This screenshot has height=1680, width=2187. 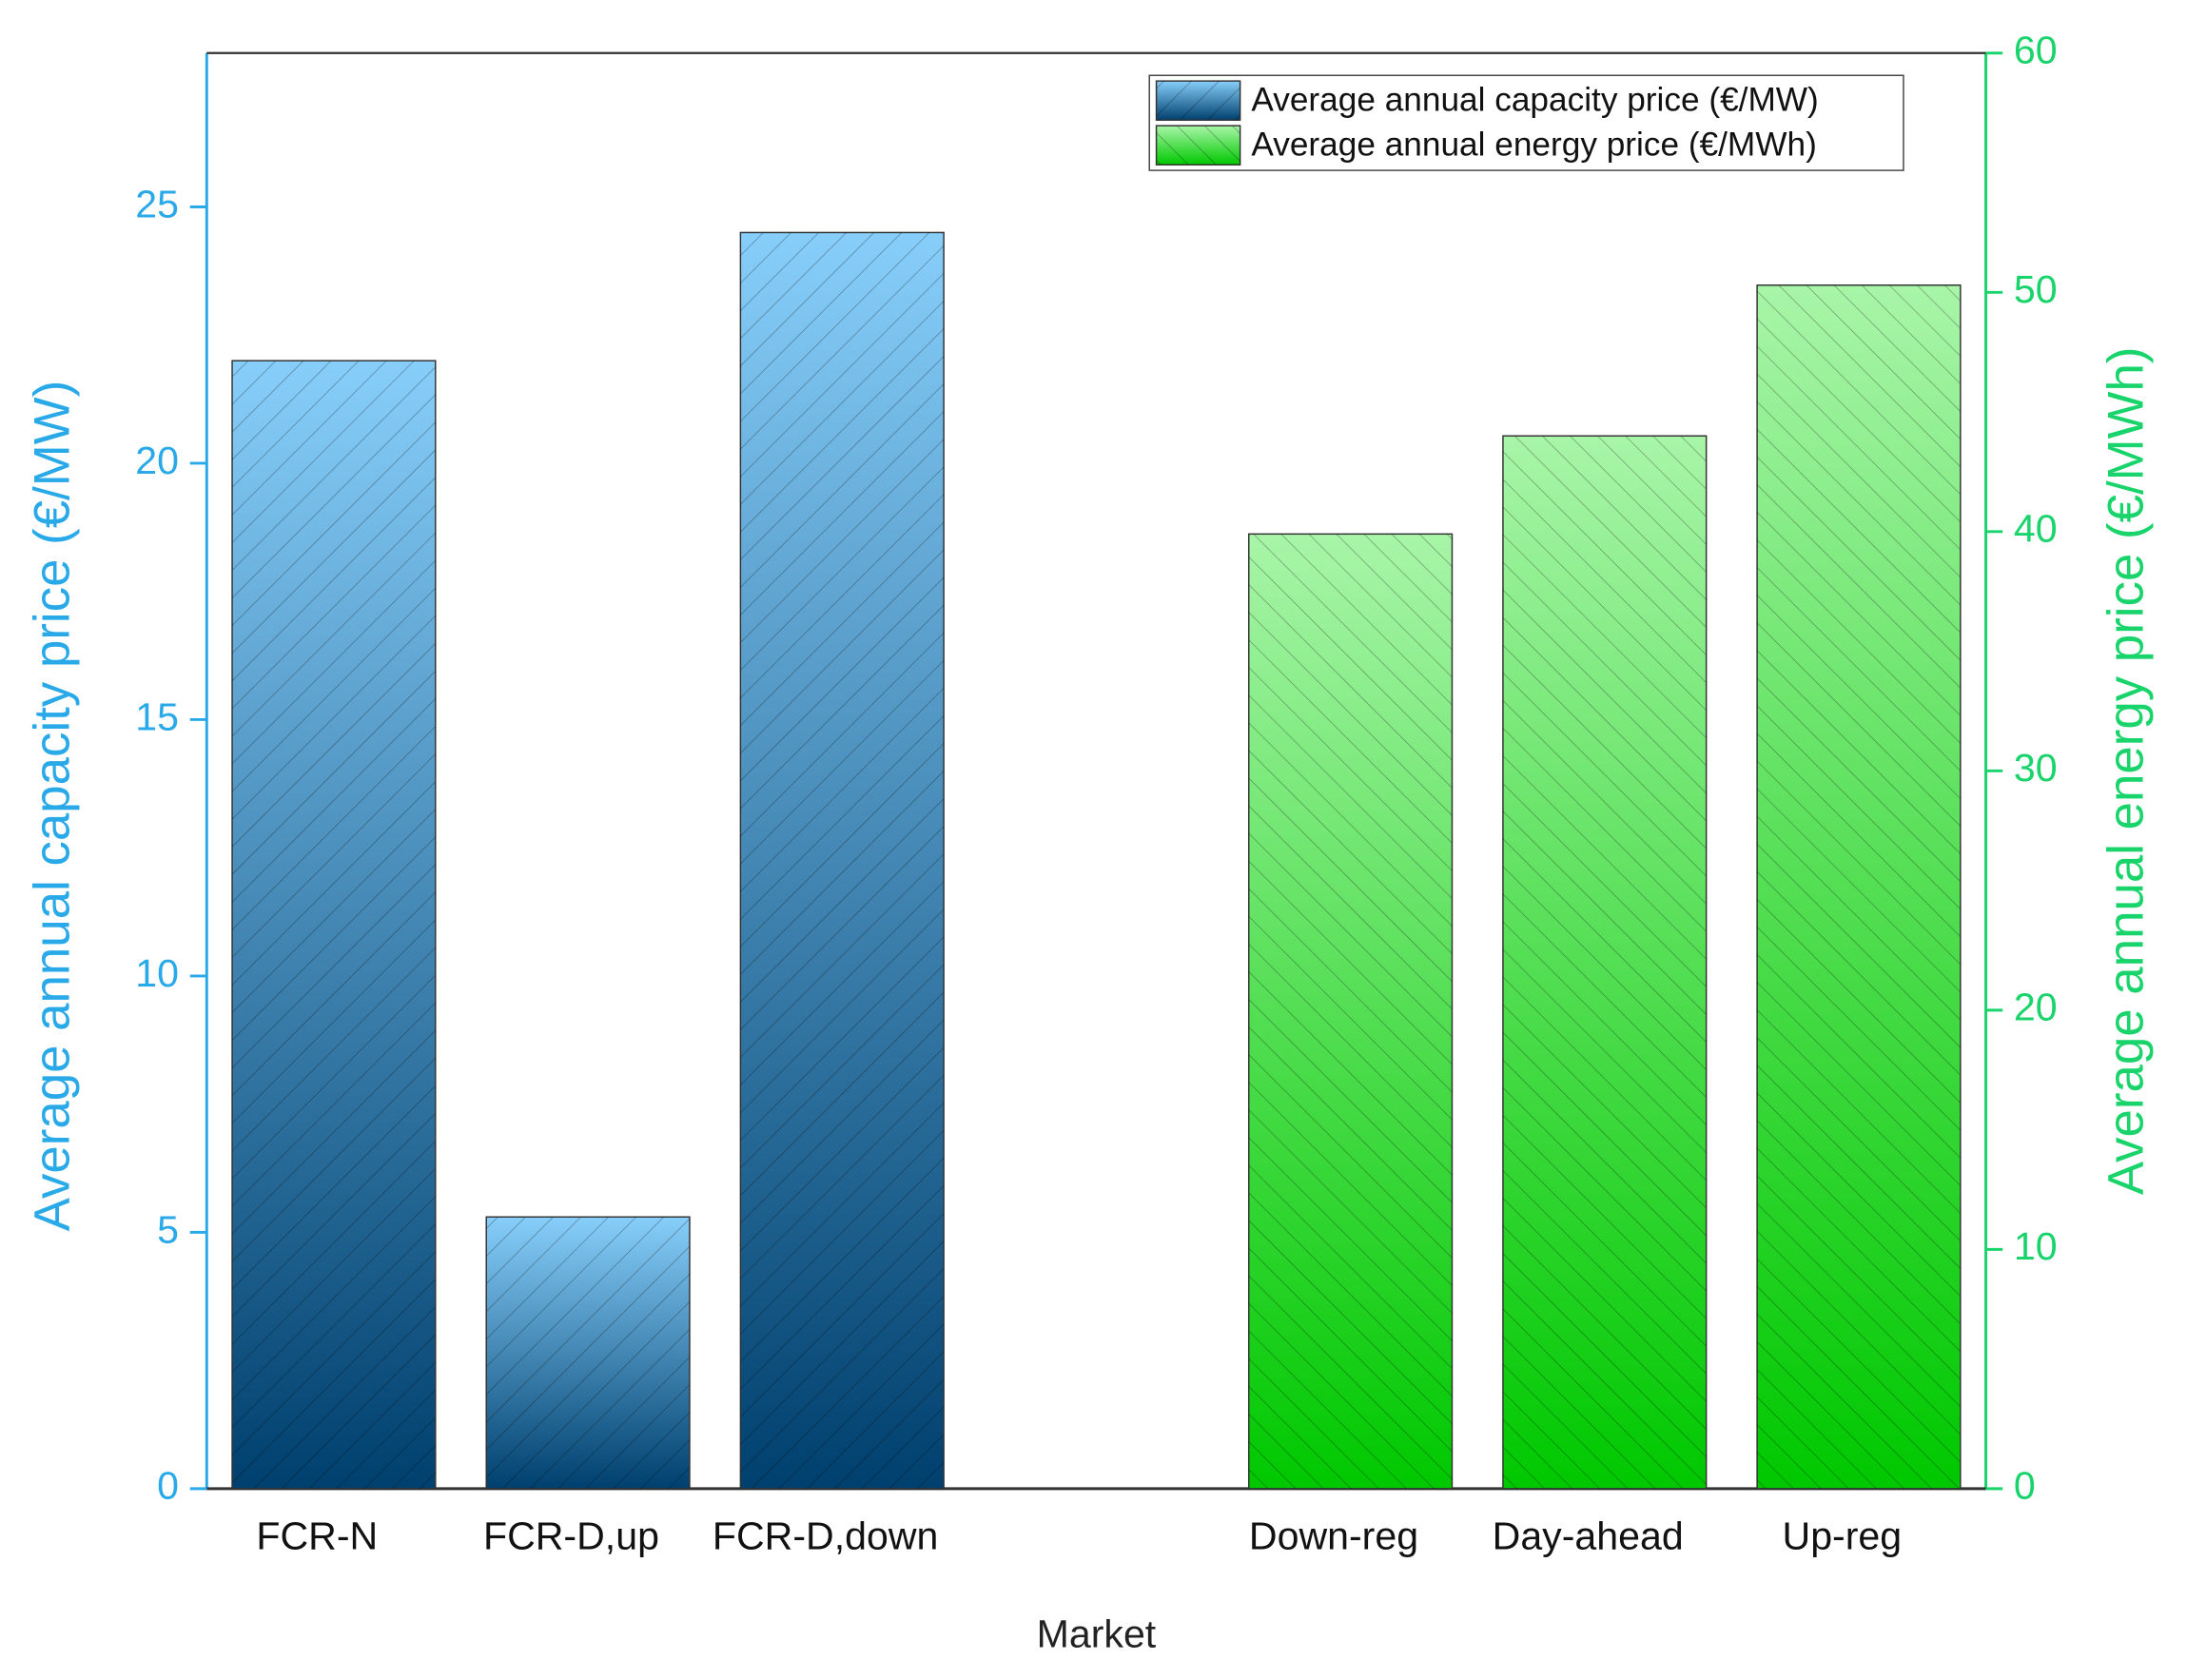 I want to click on y2-tick-label: 0, so click(x=2025, y=1486).